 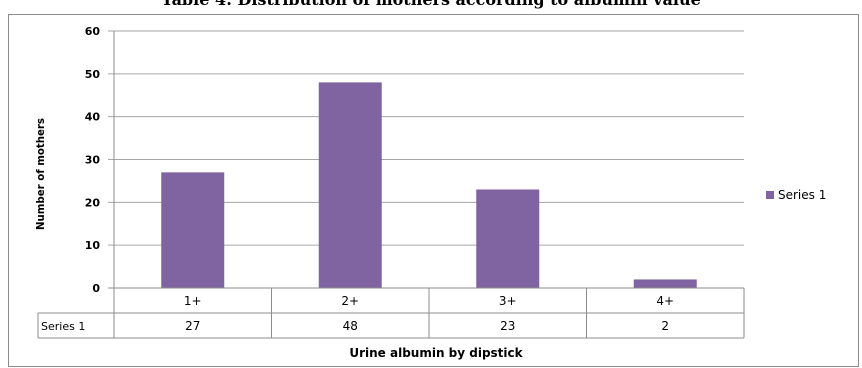 What do you see at coordinates (350, 185) in the screenshot?
I see `bar-2+` at bounding box center [350, 185].